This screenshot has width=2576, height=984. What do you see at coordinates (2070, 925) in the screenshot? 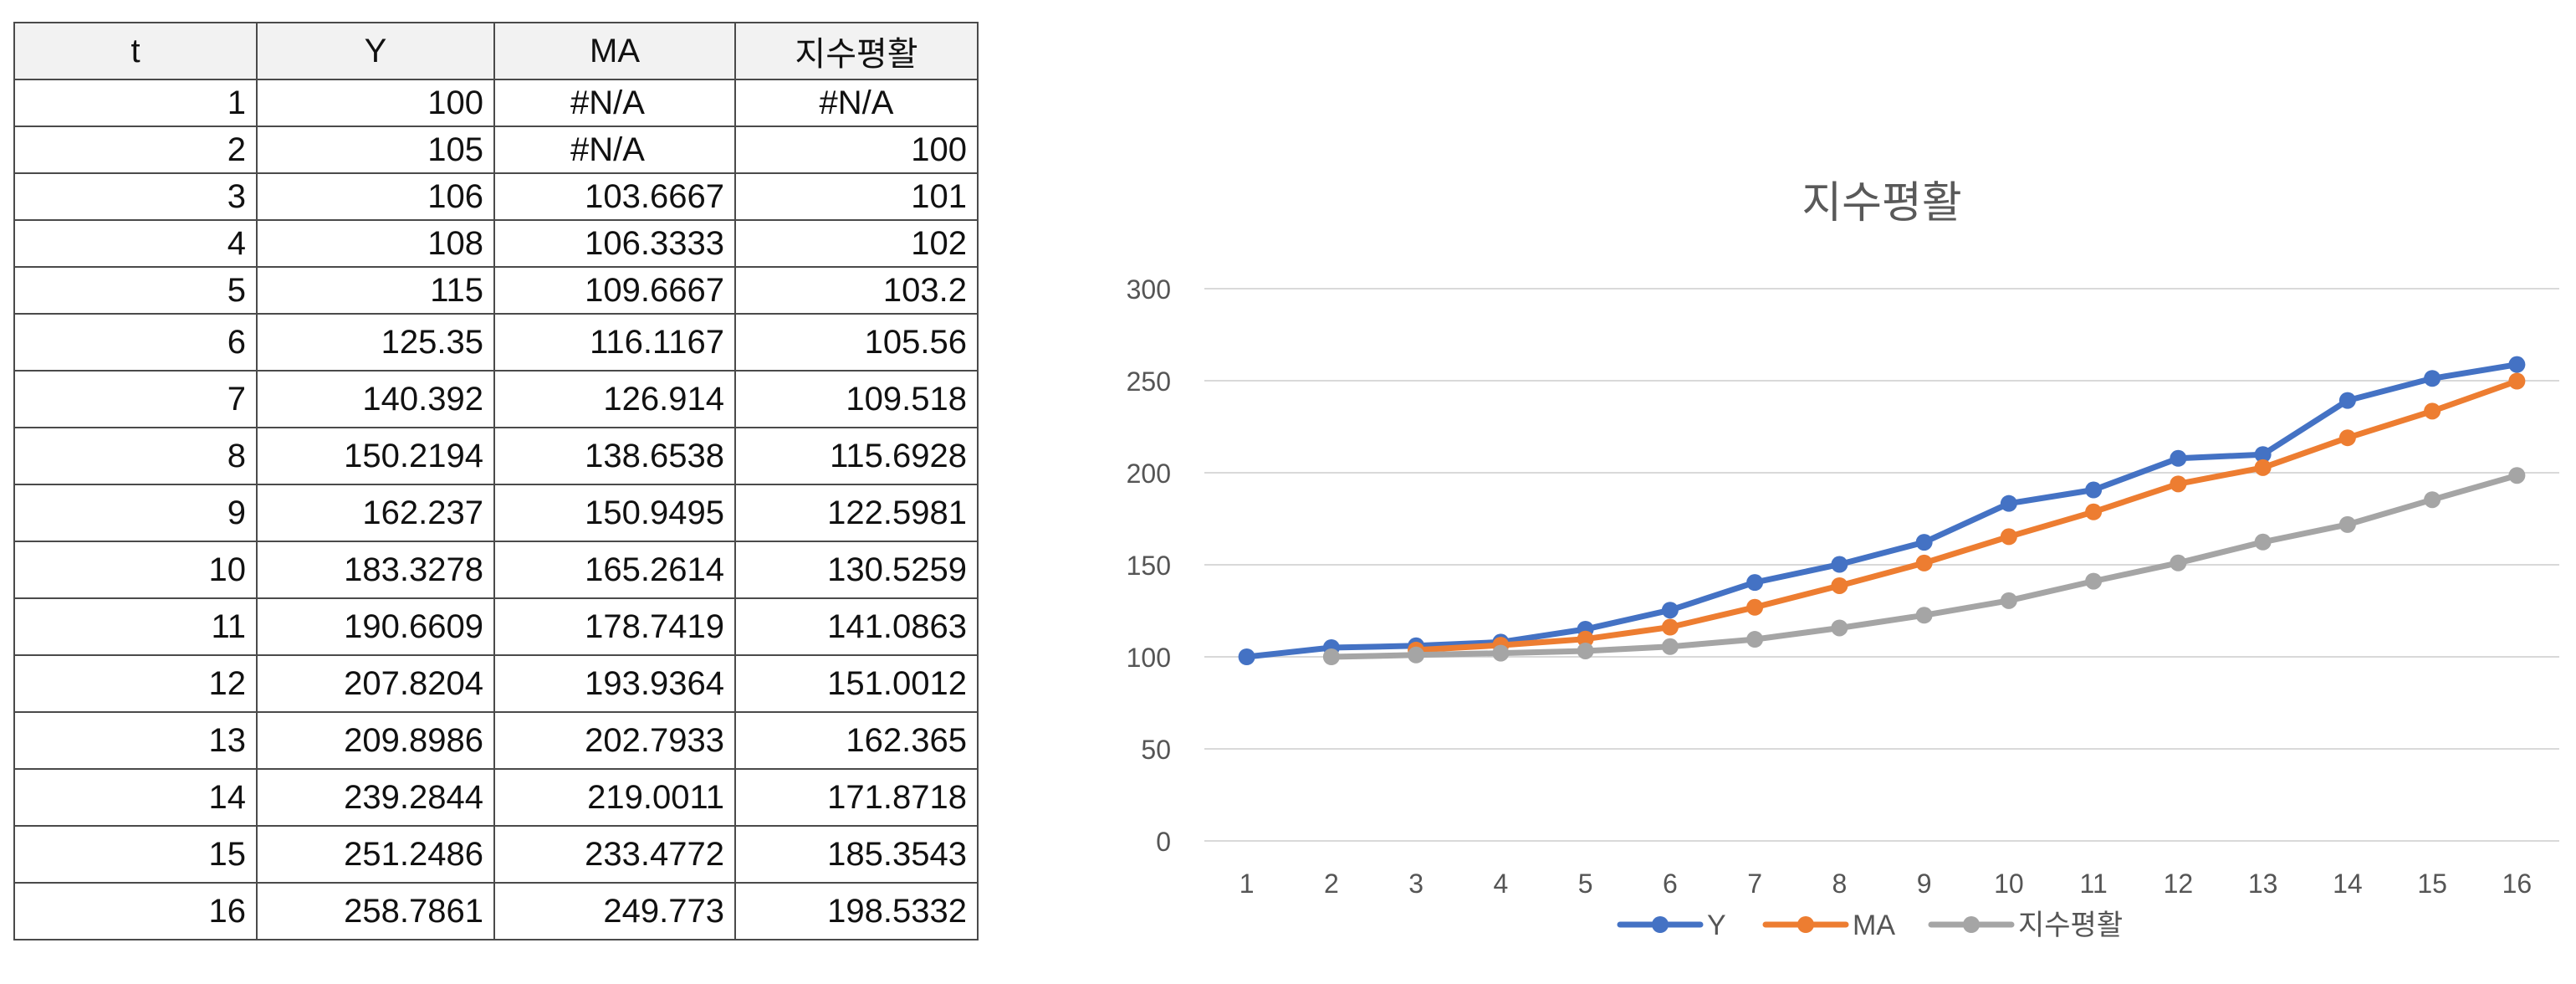
I see `legend-label: 지수평활` at bounding box center [2070, 925].